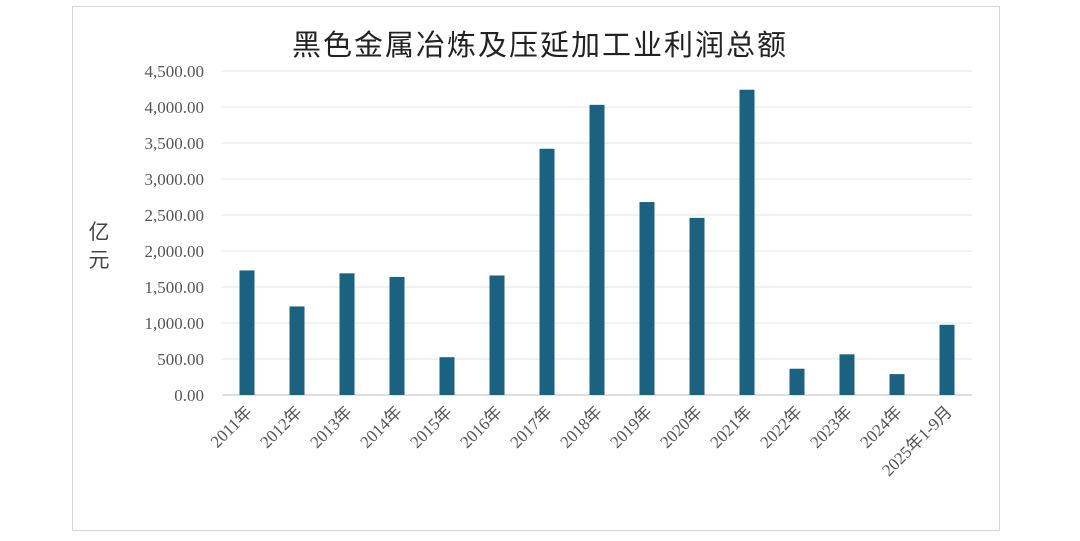 Image resolution: width=1080 pixels, height=541 pixels. I want to click on y-tick-label: 2,000.00, so click(175, 251).